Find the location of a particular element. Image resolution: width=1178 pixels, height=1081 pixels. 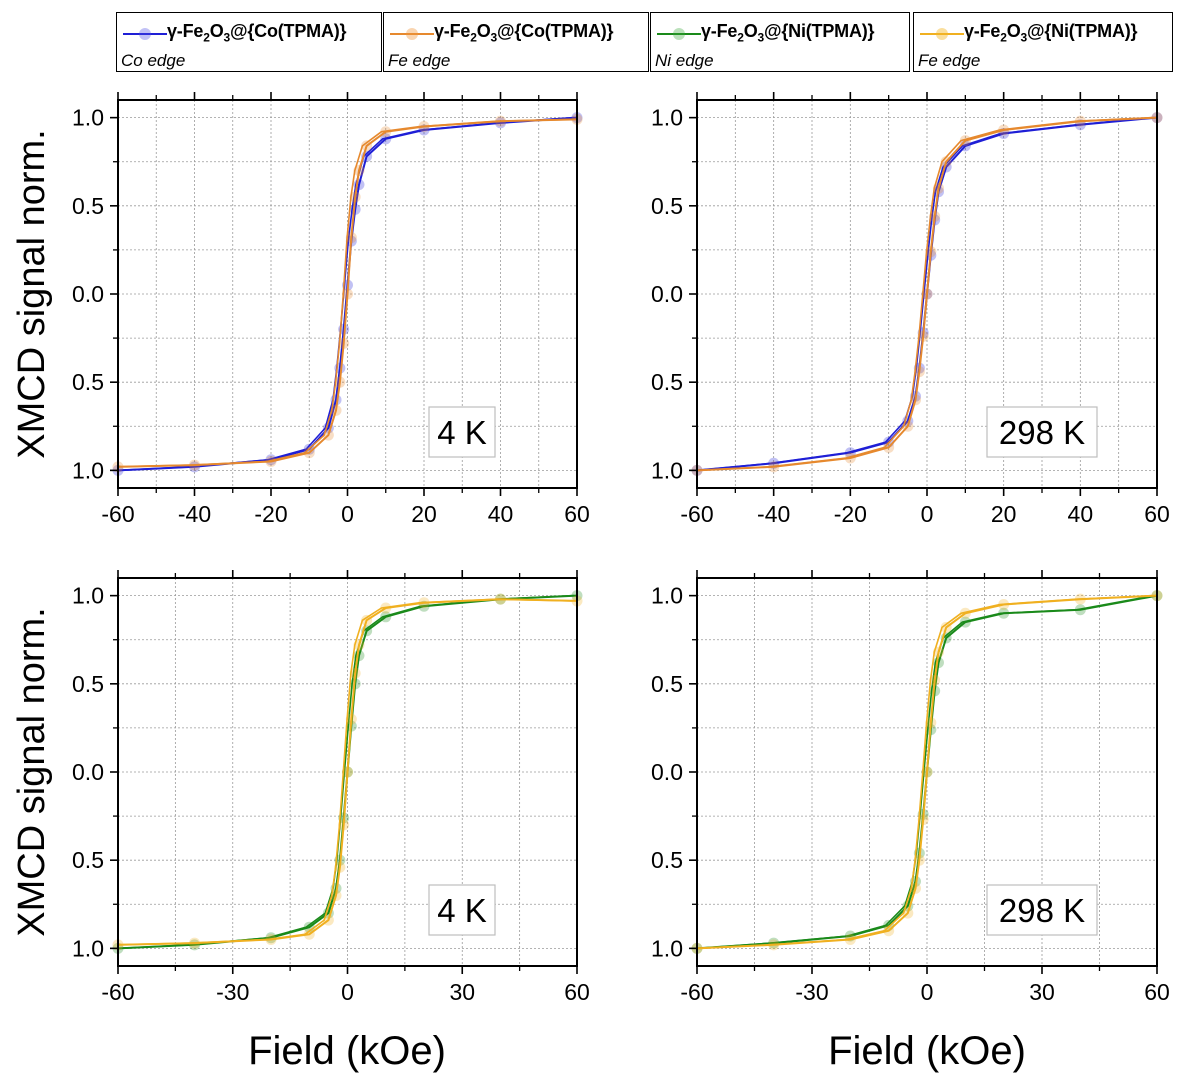

legend-marker-fe-edge-ni is located at coordinates (942, 34).